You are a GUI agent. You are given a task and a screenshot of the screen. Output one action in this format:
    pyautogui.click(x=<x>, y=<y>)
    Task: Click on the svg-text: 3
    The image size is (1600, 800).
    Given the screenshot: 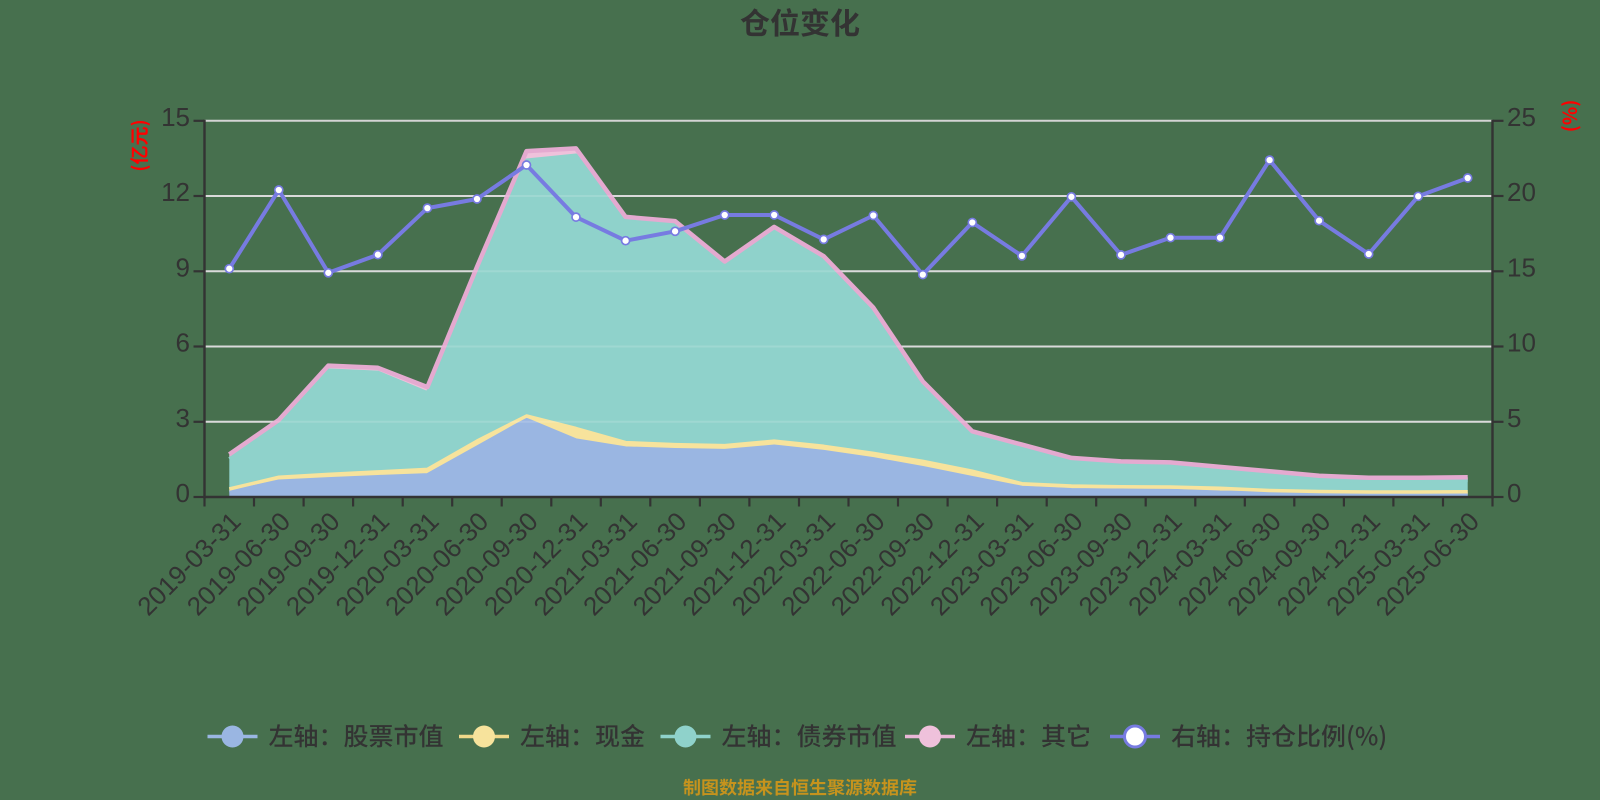 What is the action you would take?
    pyautogui.click(x=183, y=418)
    